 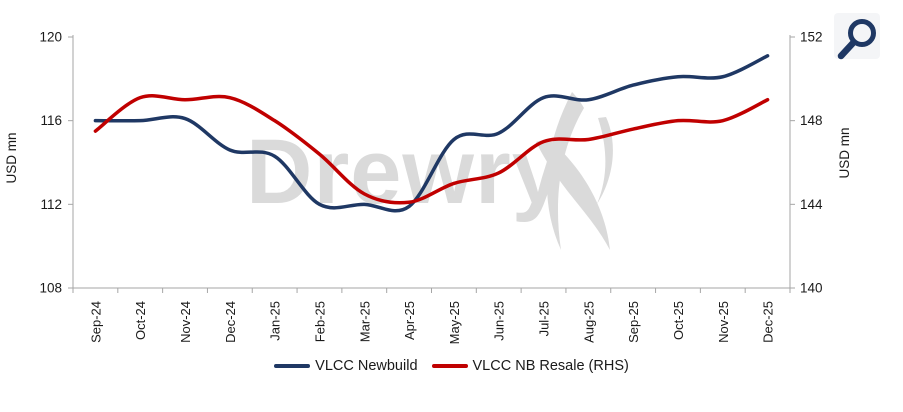 I want to click on x-axis-tick-label: Jul-25, so click(x=544, y=318).